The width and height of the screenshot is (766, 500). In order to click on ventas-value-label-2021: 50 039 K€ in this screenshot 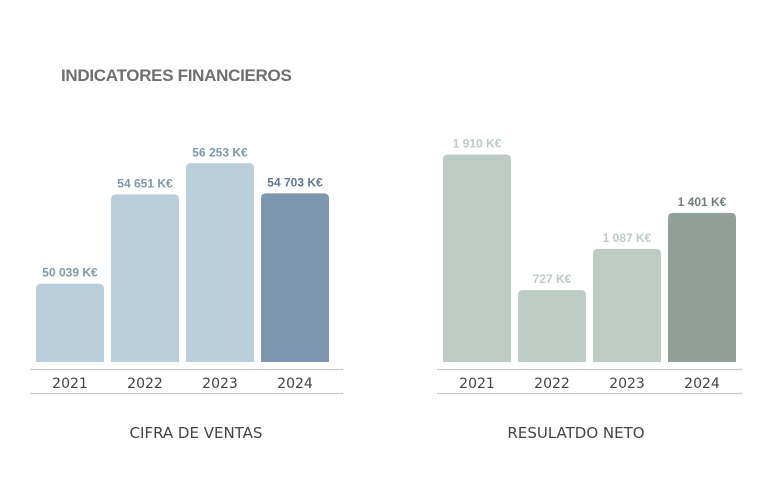, I will do `click(70, 273)`.